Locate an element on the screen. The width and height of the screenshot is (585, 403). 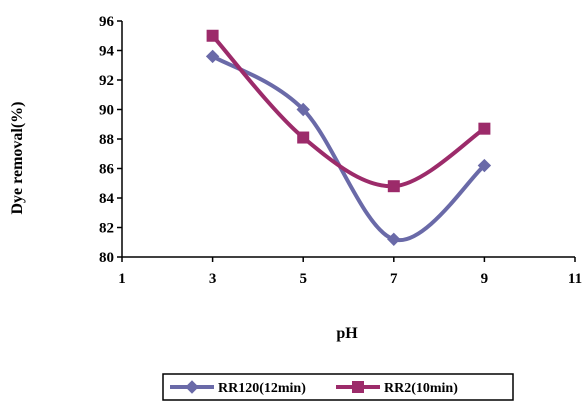
legend-entry: RR120(12min) is located at coordinates (238, 388).